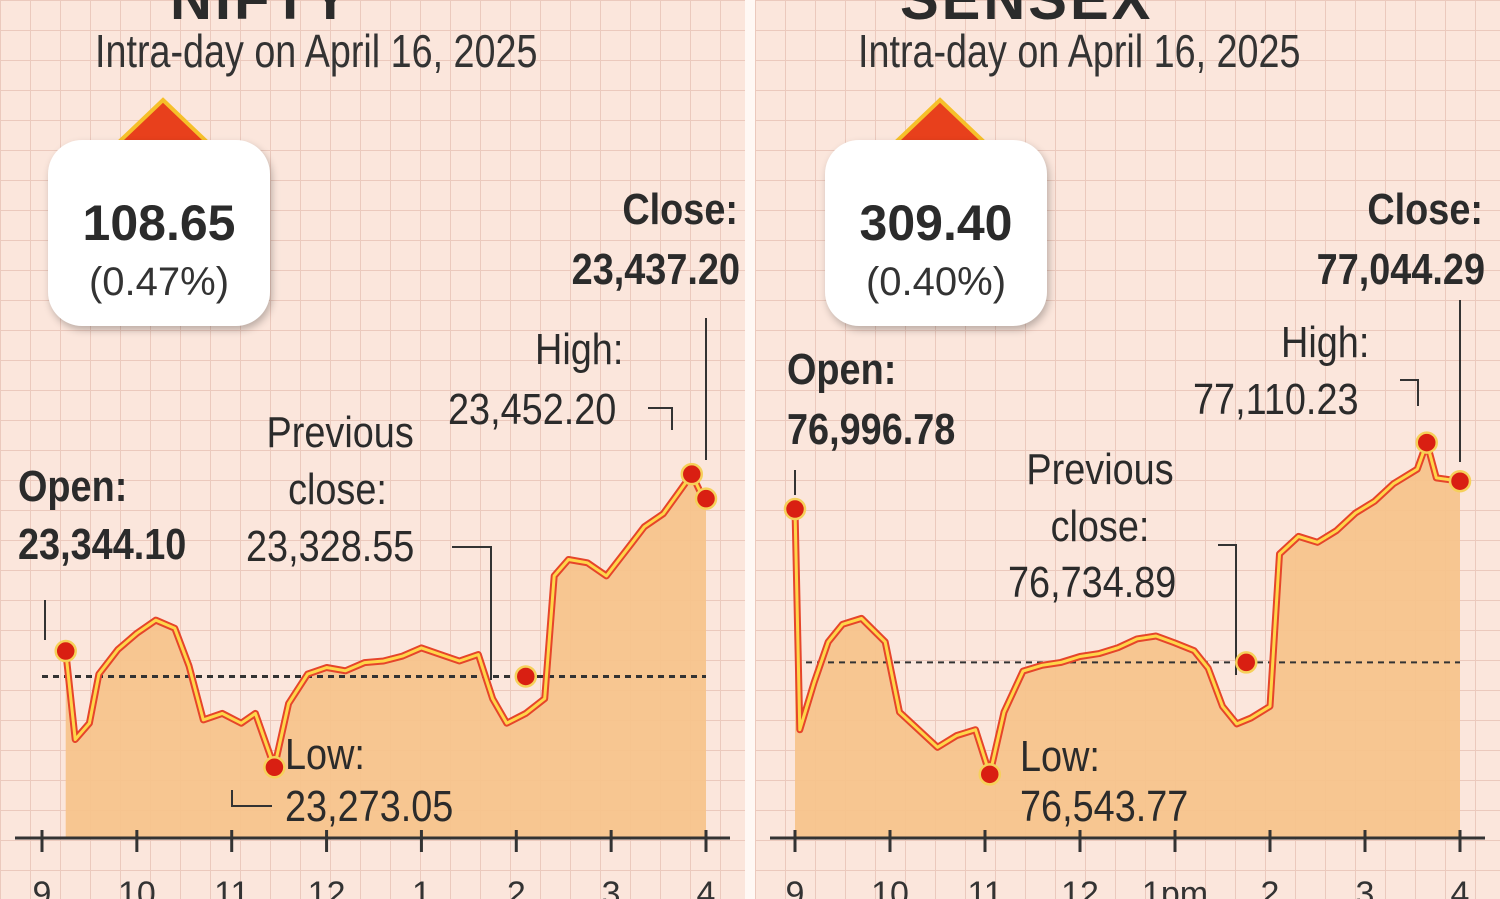 The width and height of the screenshot is (1500, 899). What do you see at coordinates (1026, 16) in the screenshot?
I see `panel-title: SENSEX` at bounding box center [1026, 16].